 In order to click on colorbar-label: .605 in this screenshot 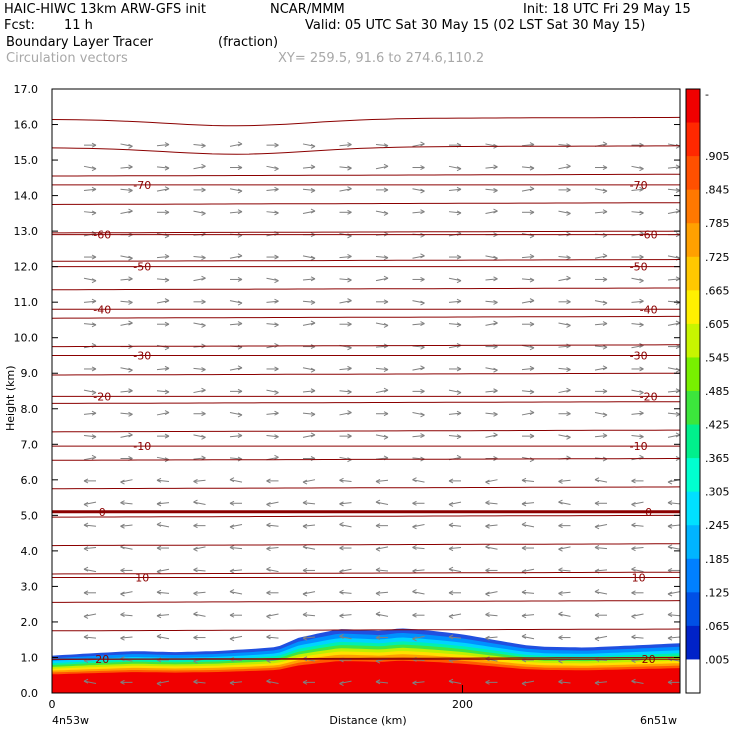, I will do `click(717, 324)`.